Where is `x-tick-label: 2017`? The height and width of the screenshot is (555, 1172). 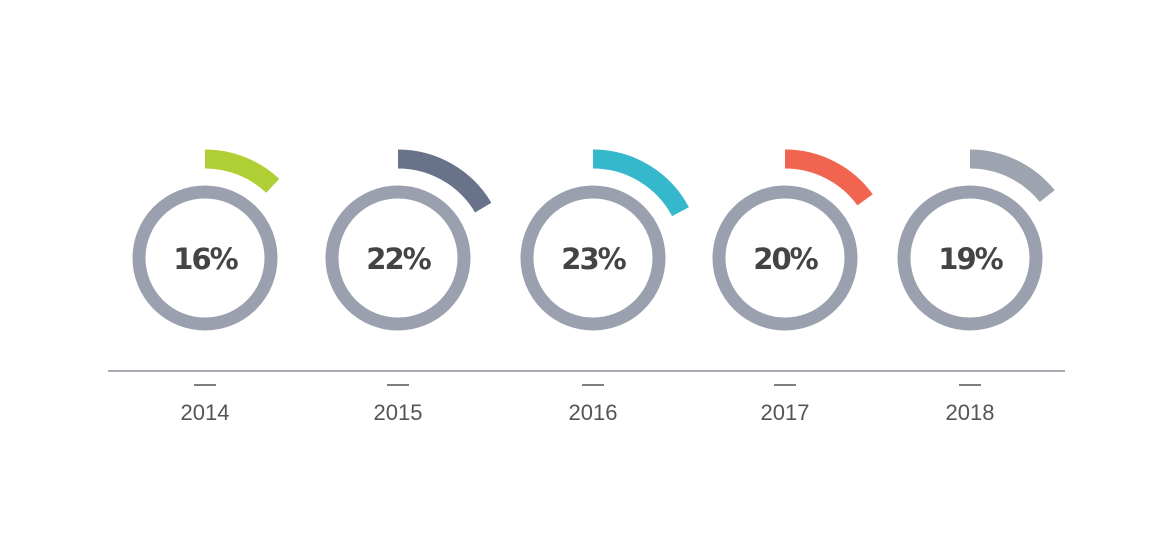 x-tick-label: 2017 is located at coordinates (785, 412).